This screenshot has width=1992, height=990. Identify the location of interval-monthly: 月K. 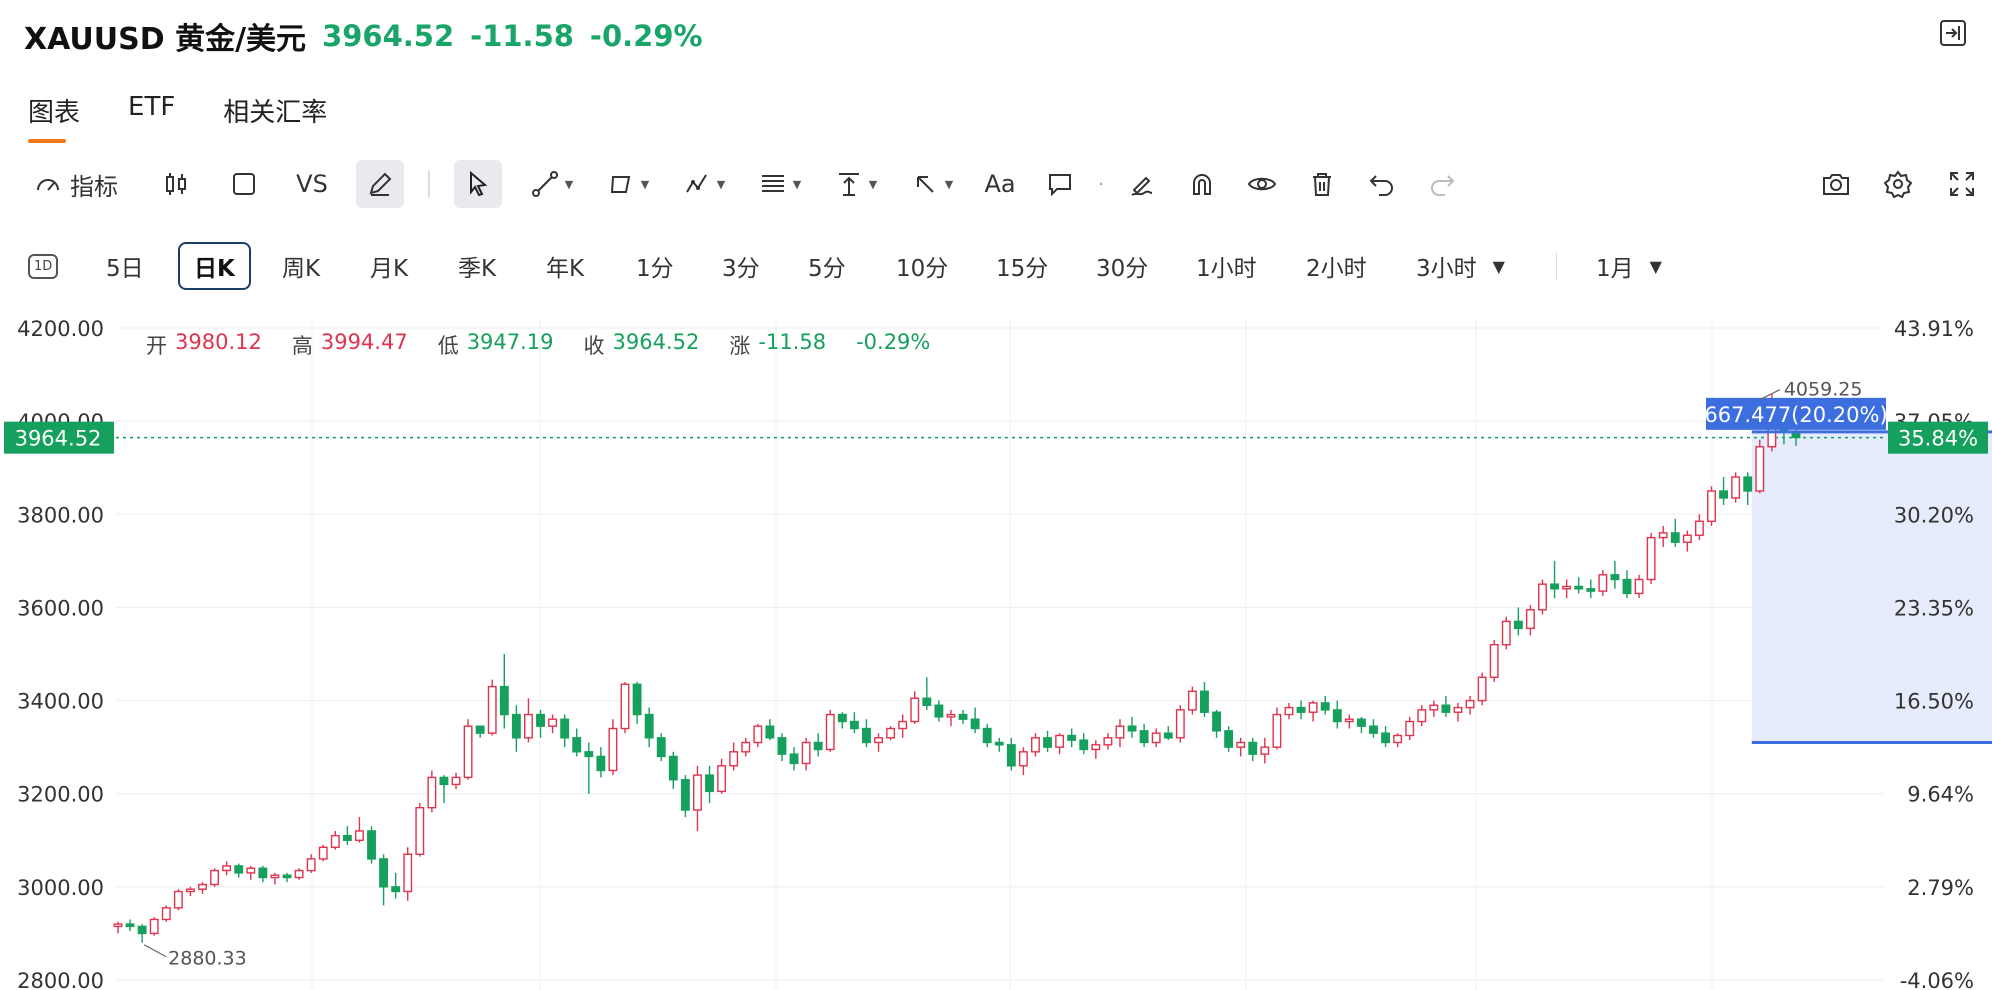
(389, 269).